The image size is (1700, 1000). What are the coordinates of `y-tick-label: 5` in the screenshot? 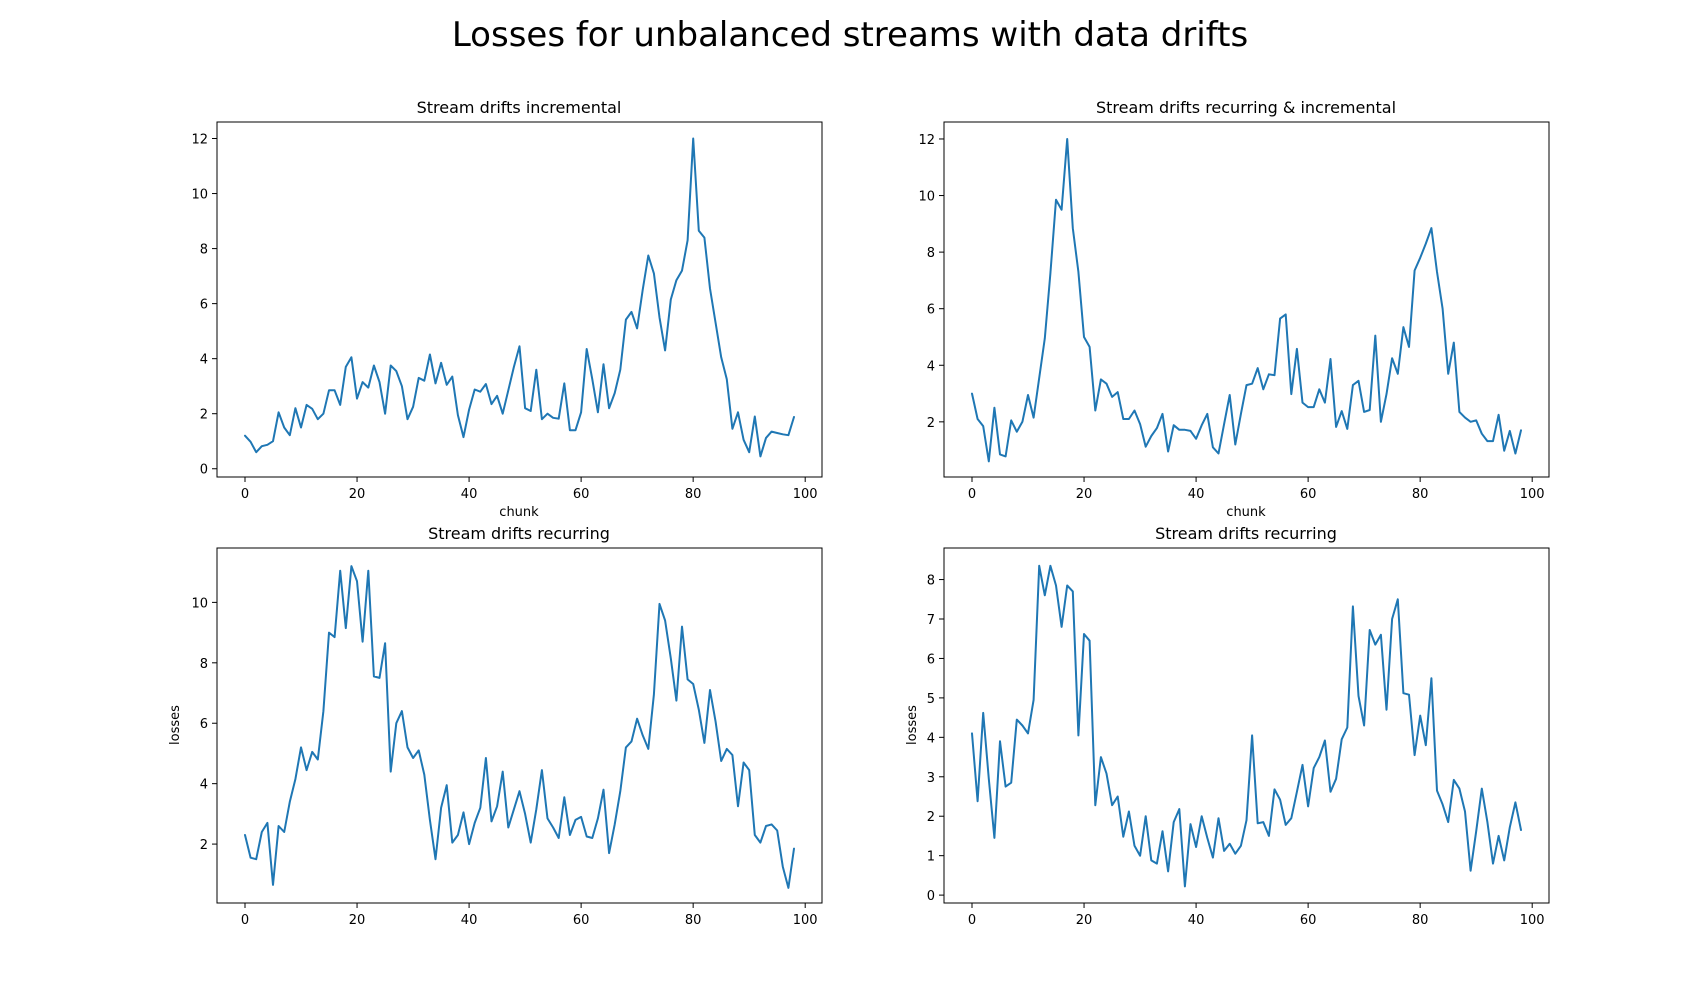 It's located at (931, 699).